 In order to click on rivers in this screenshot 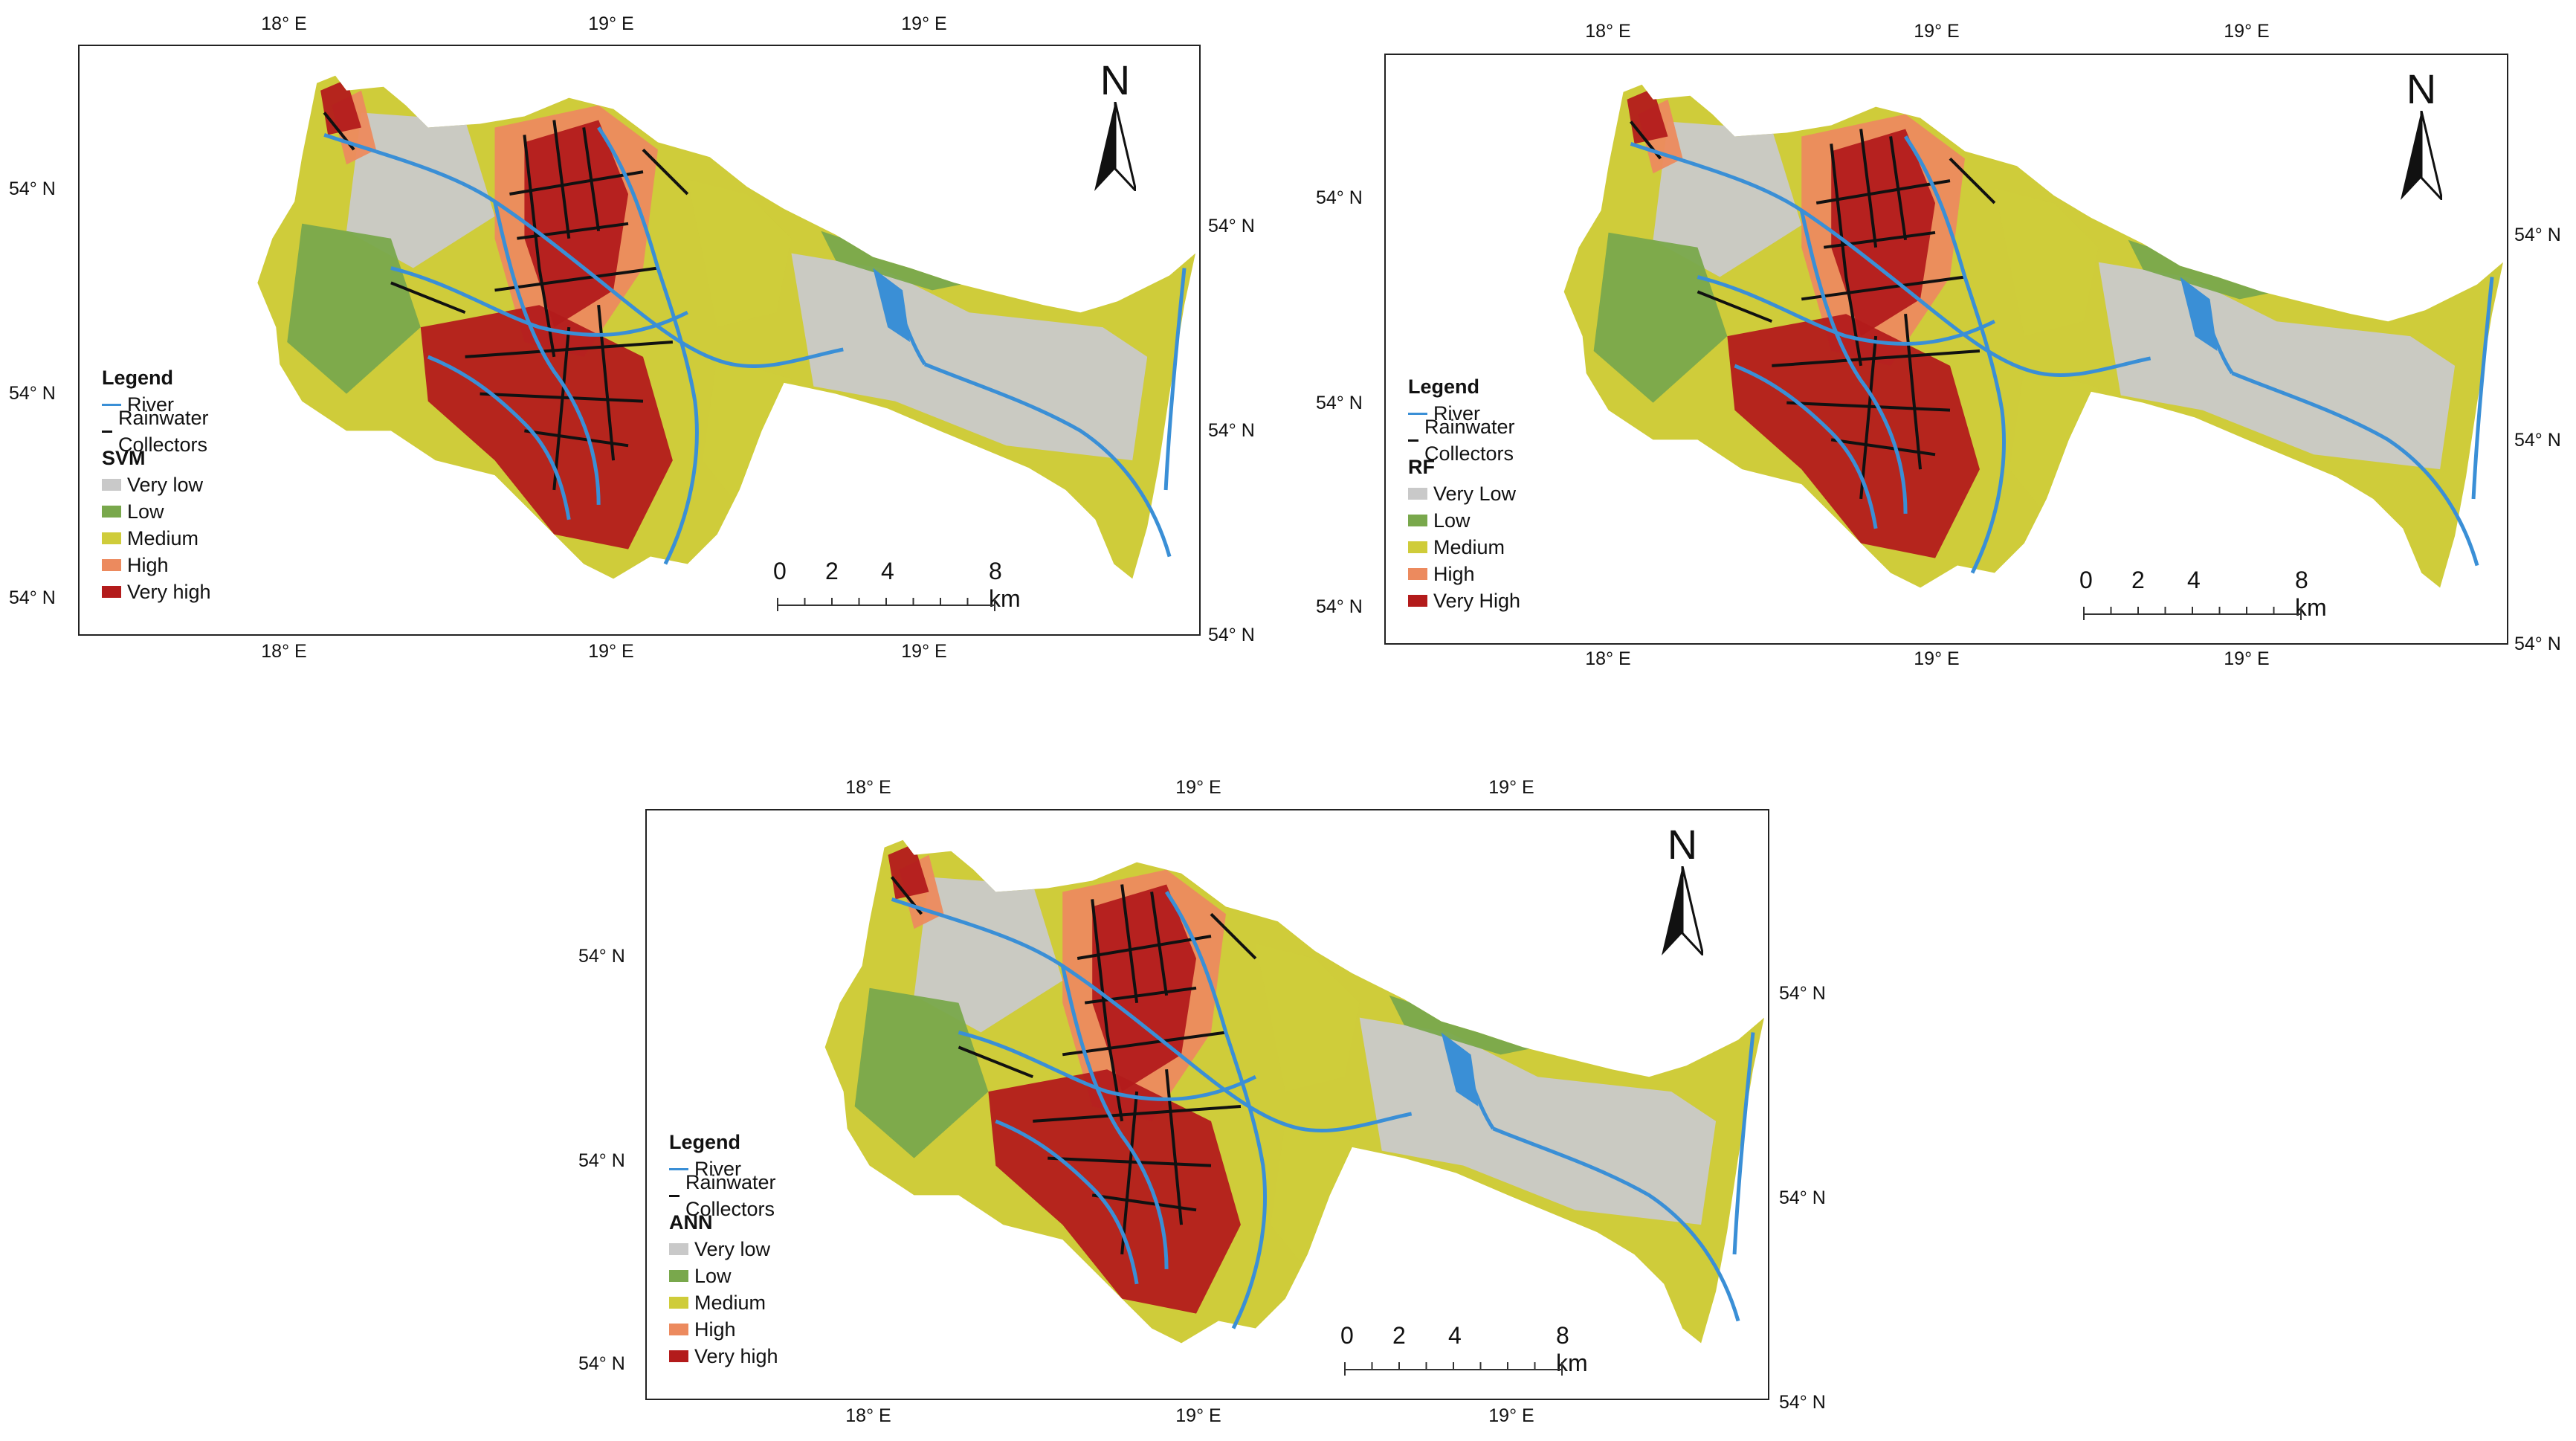, I will do `click(2062, 354)`.